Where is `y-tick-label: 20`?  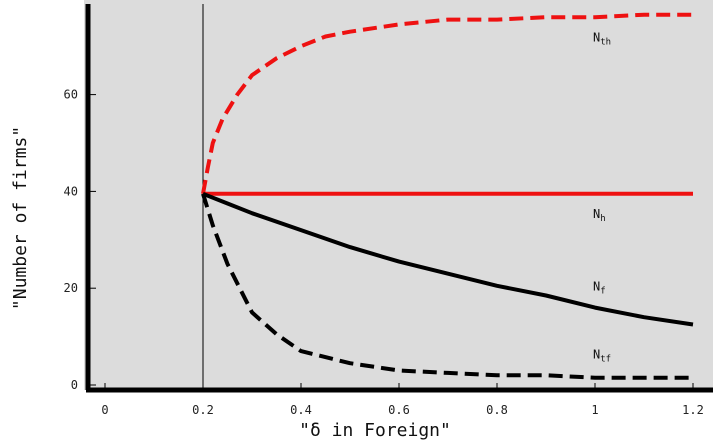 y-tick-label: 20 is located at coordinates (71, 288).